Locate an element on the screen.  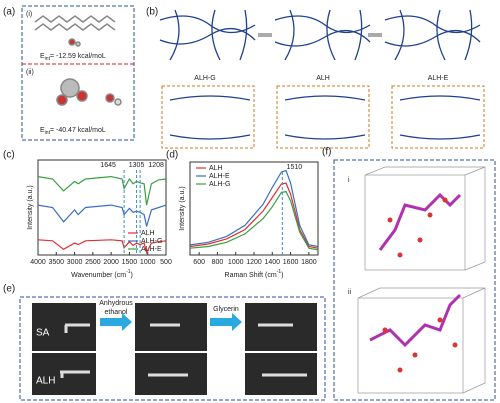
panel-label: (e) is located at coordinates (9, 289).